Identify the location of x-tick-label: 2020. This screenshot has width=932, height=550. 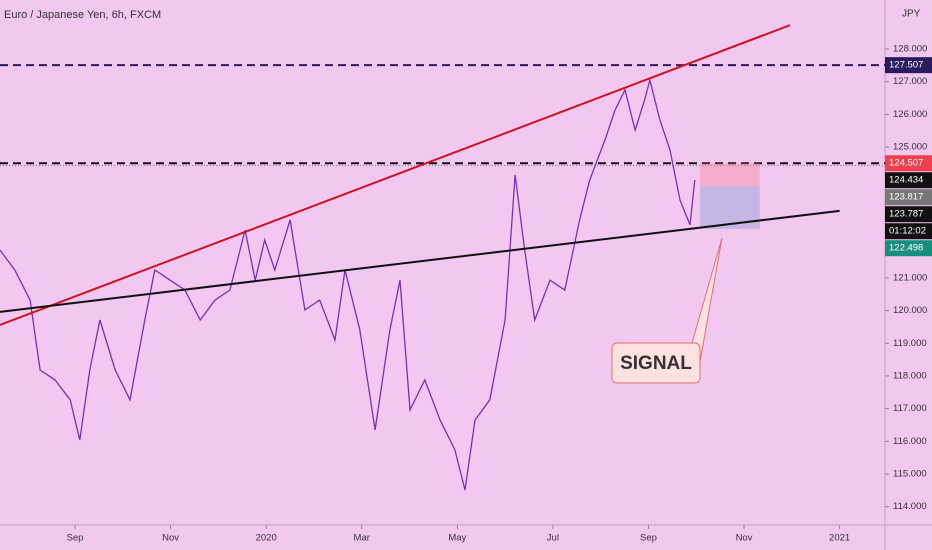
(266, 538).